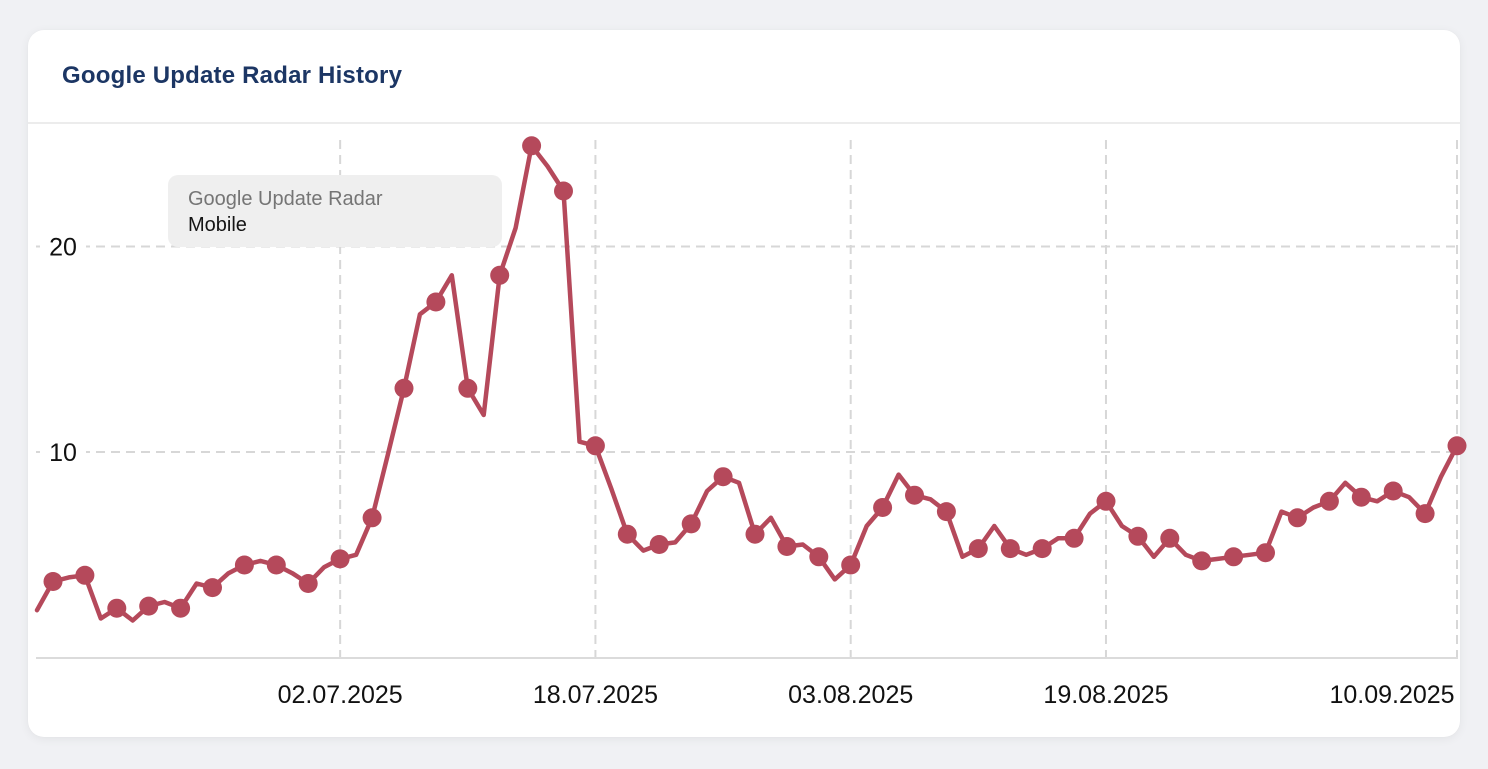 This screenshot has height=769, width=1488. What do you see at coordinates (285, 199) in the screenshot?
I see `tooltip-series-name: Google Update Radar` at bounding box center [285, 199].